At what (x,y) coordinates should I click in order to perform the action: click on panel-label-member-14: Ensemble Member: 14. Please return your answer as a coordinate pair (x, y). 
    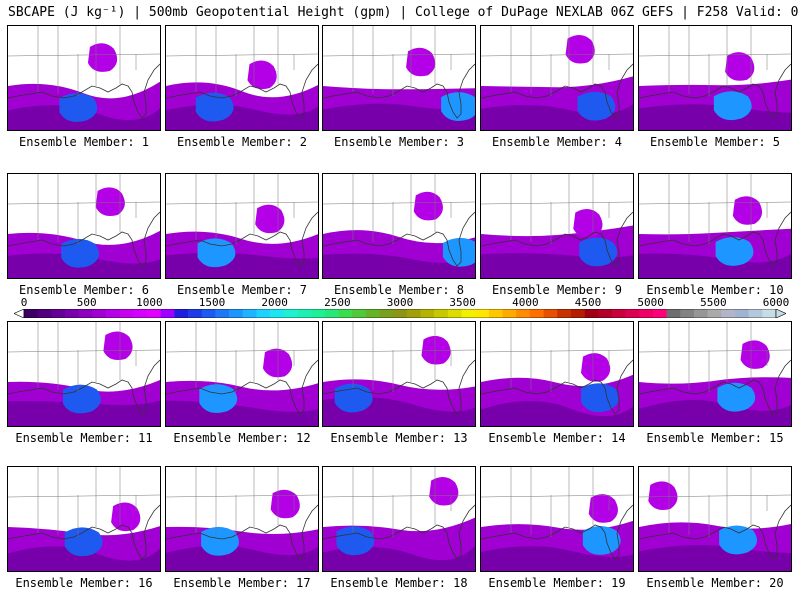
    Looking at the image, I should click on (557, 438).